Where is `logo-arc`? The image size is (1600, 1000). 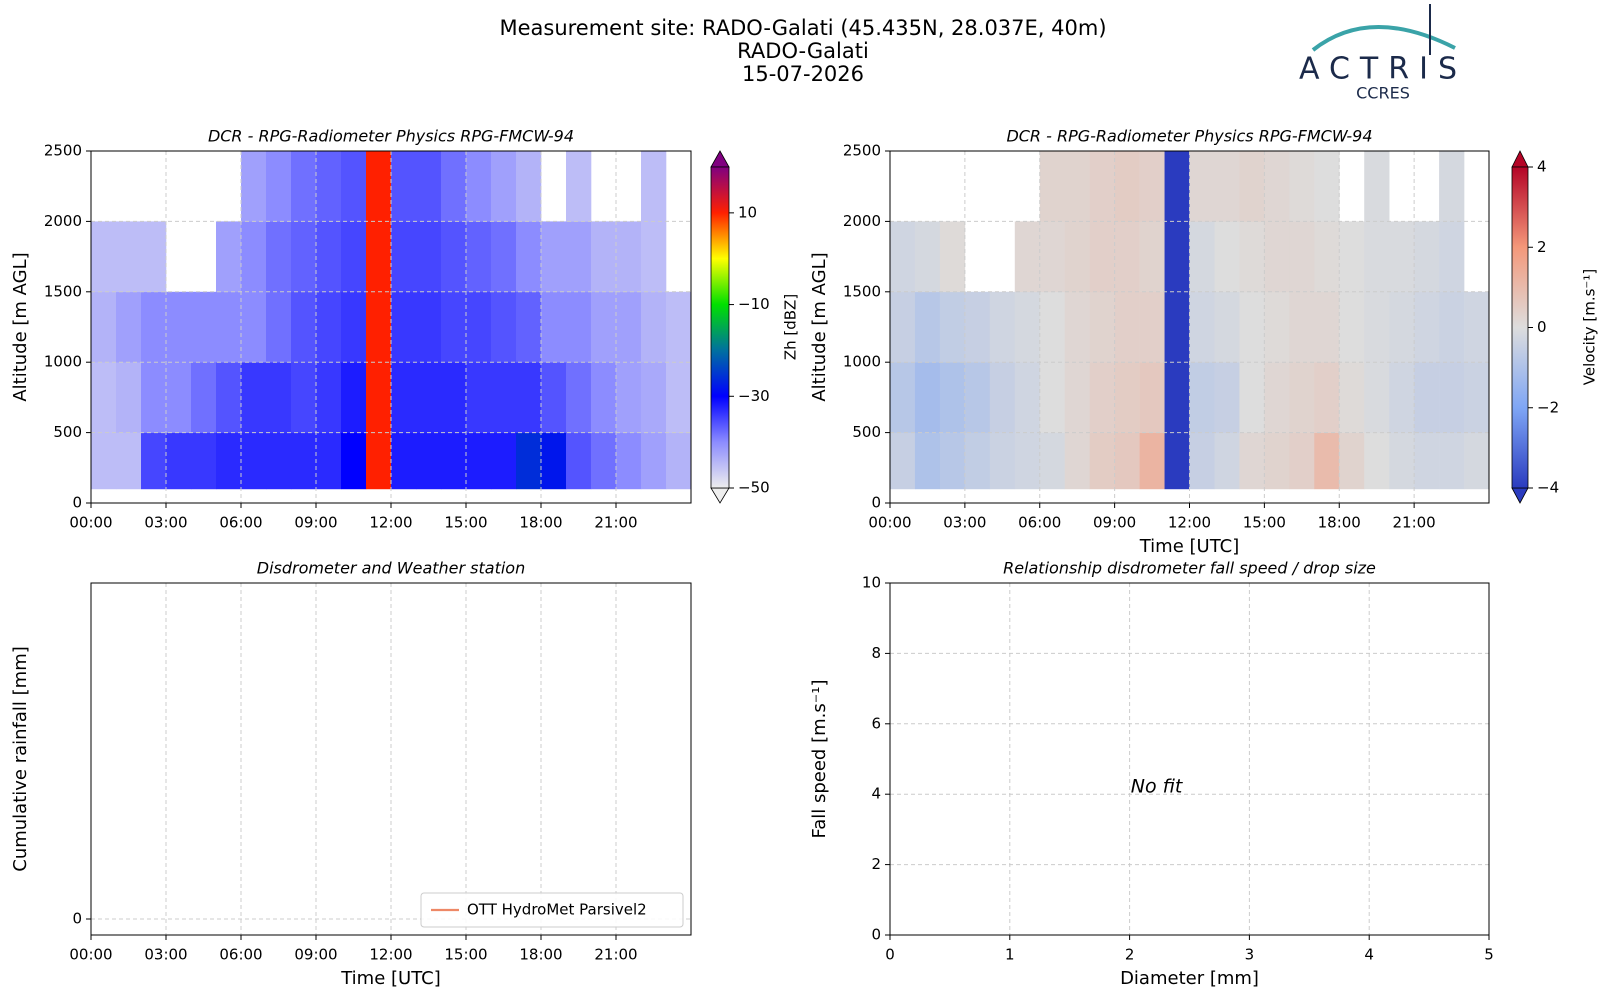
logo-arc is located at coordinates (1383, 38).